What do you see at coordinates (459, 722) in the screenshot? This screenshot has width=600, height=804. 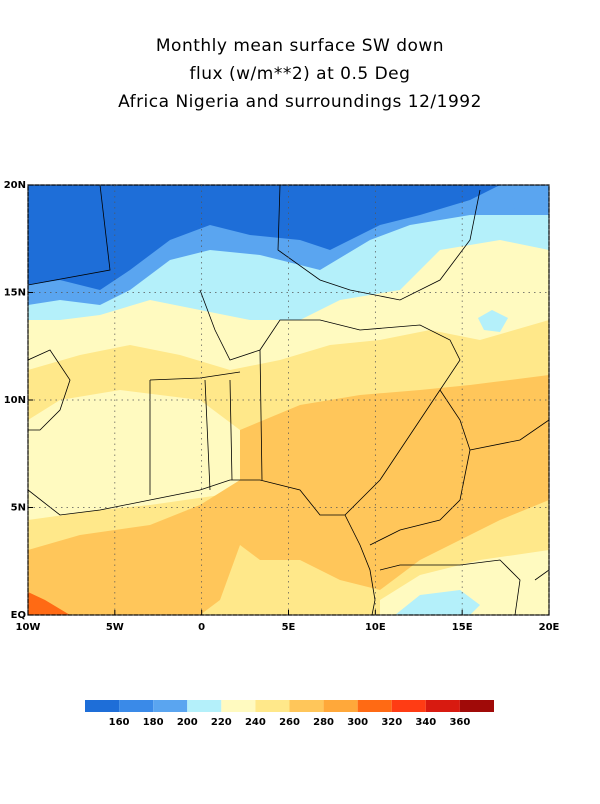 I see `colorbar-label: 360` at bounding box center [459, 722].